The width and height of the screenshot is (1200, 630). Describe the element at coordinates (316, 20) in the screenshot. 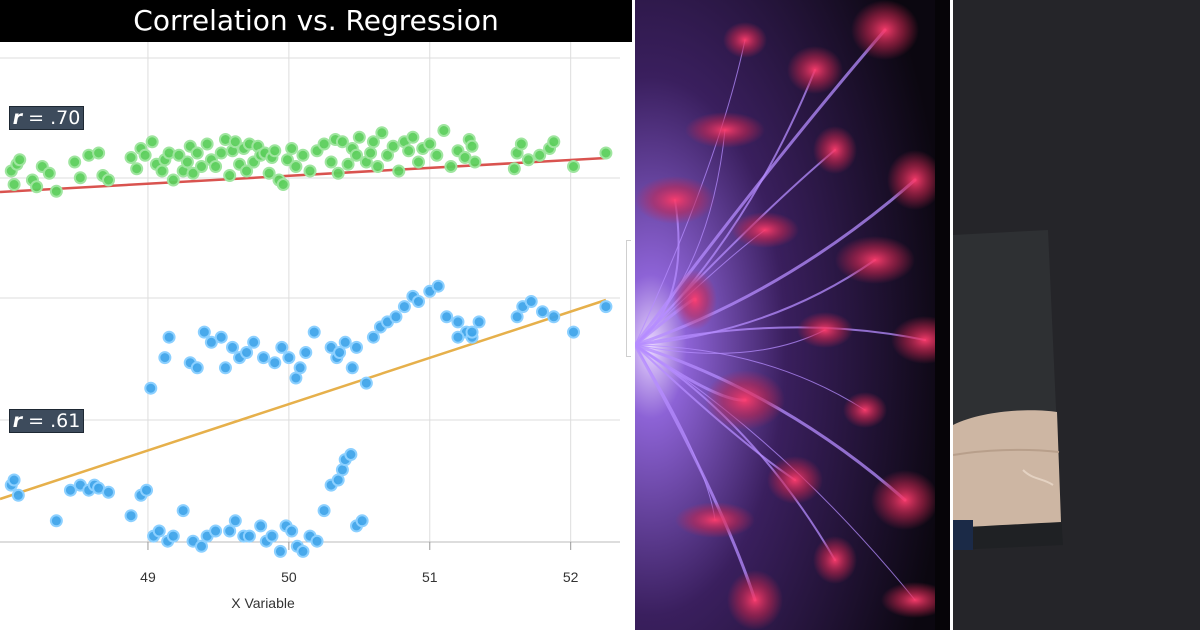

I see `chart-title: Correlation vs. Regression` at that location.